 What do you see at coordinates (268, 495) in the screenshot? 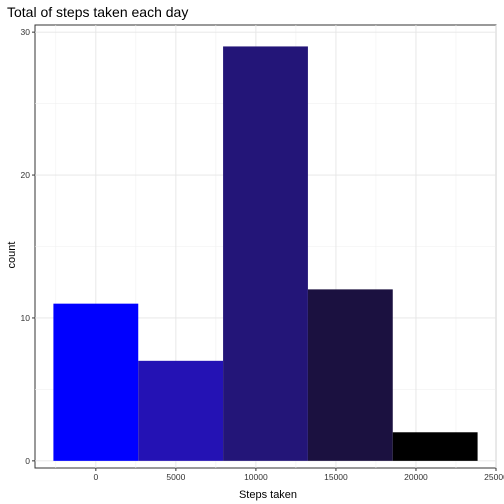
I see `x-axis-title: Steps taken` at bounding box center [268, 495].